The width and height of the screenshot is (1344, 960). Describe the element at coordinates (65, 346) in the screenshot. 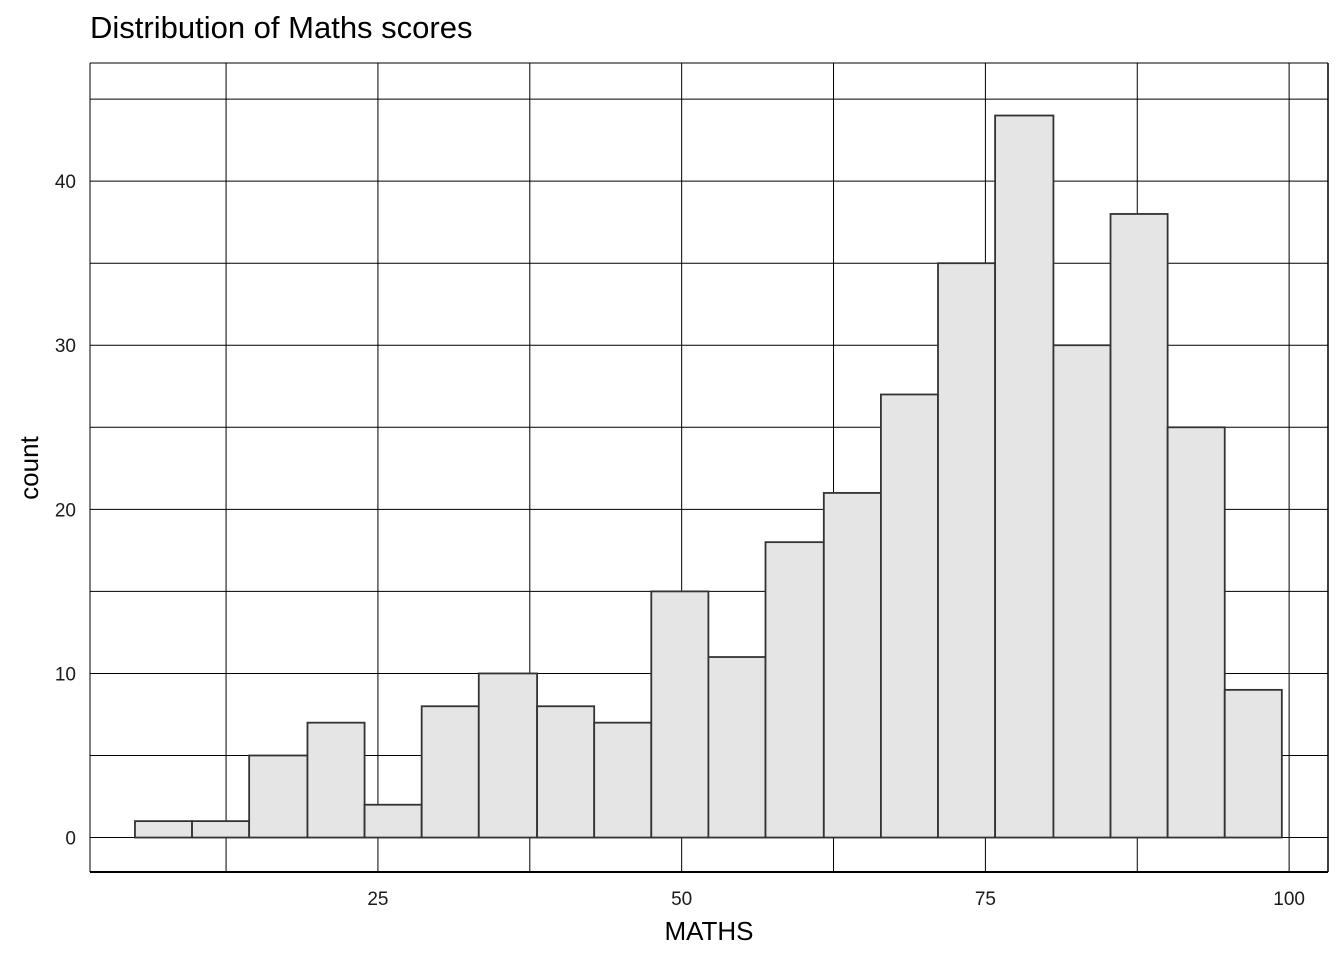

I see `y-tick-label-30: 30` at that location.